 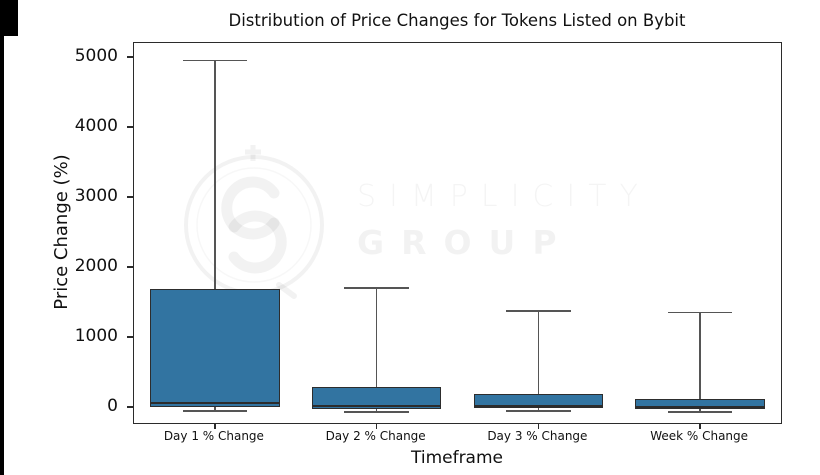 I want to click on x-tick-label: Day 1 % Change, so click(x=213, y=436).